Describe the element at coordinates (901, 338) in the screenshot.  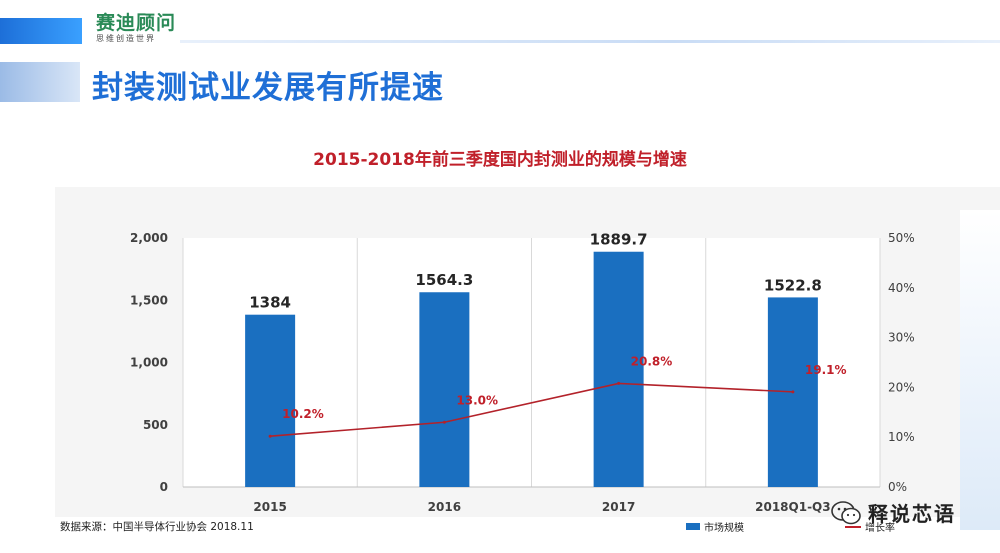
I see `y-right-tick-label: 30%` at that location.